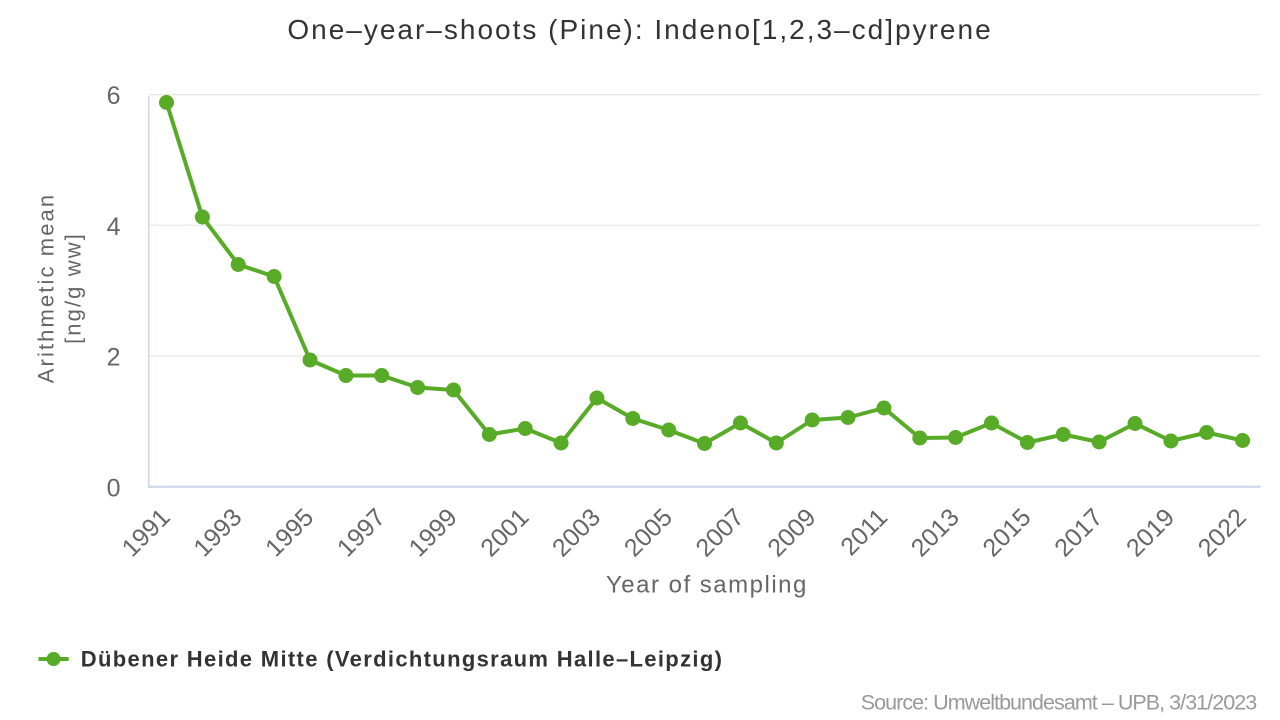  What do you see at coordinates (73, 288) in the screenshot?
I see `svg-text: [ng/g ww]` at bounding box center [73, 288].